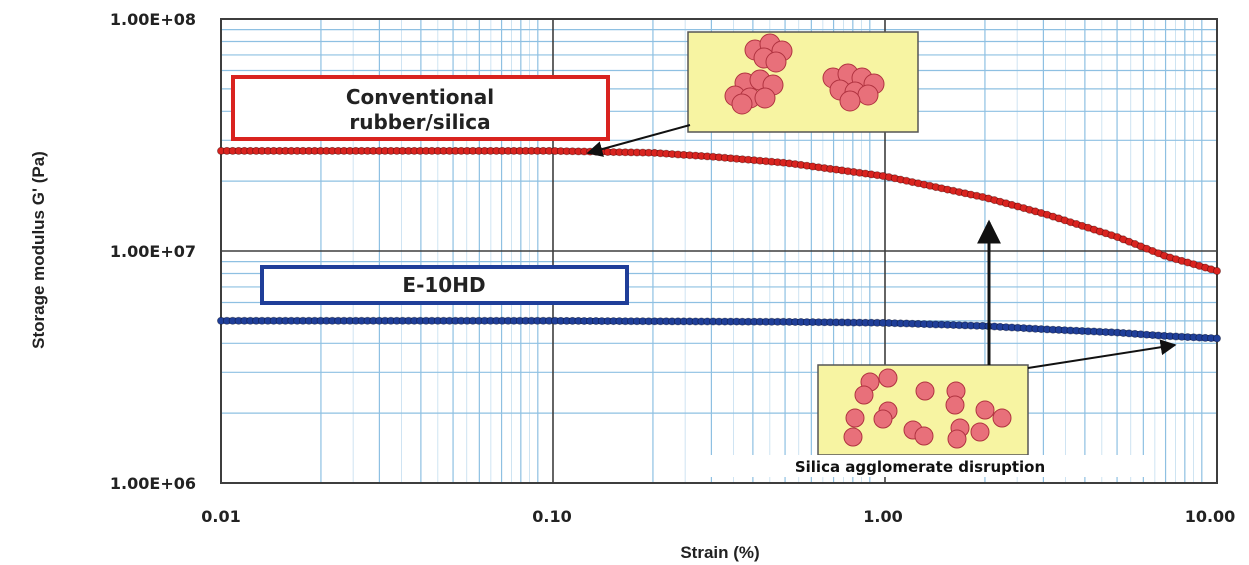 The width and height of the screenshot is (1249, 565). What do you see at coordinates (153, 251) in the screenshot?
I see `y-tick-label-1e7: 1.00E+07` at bounding box center [153, 251].